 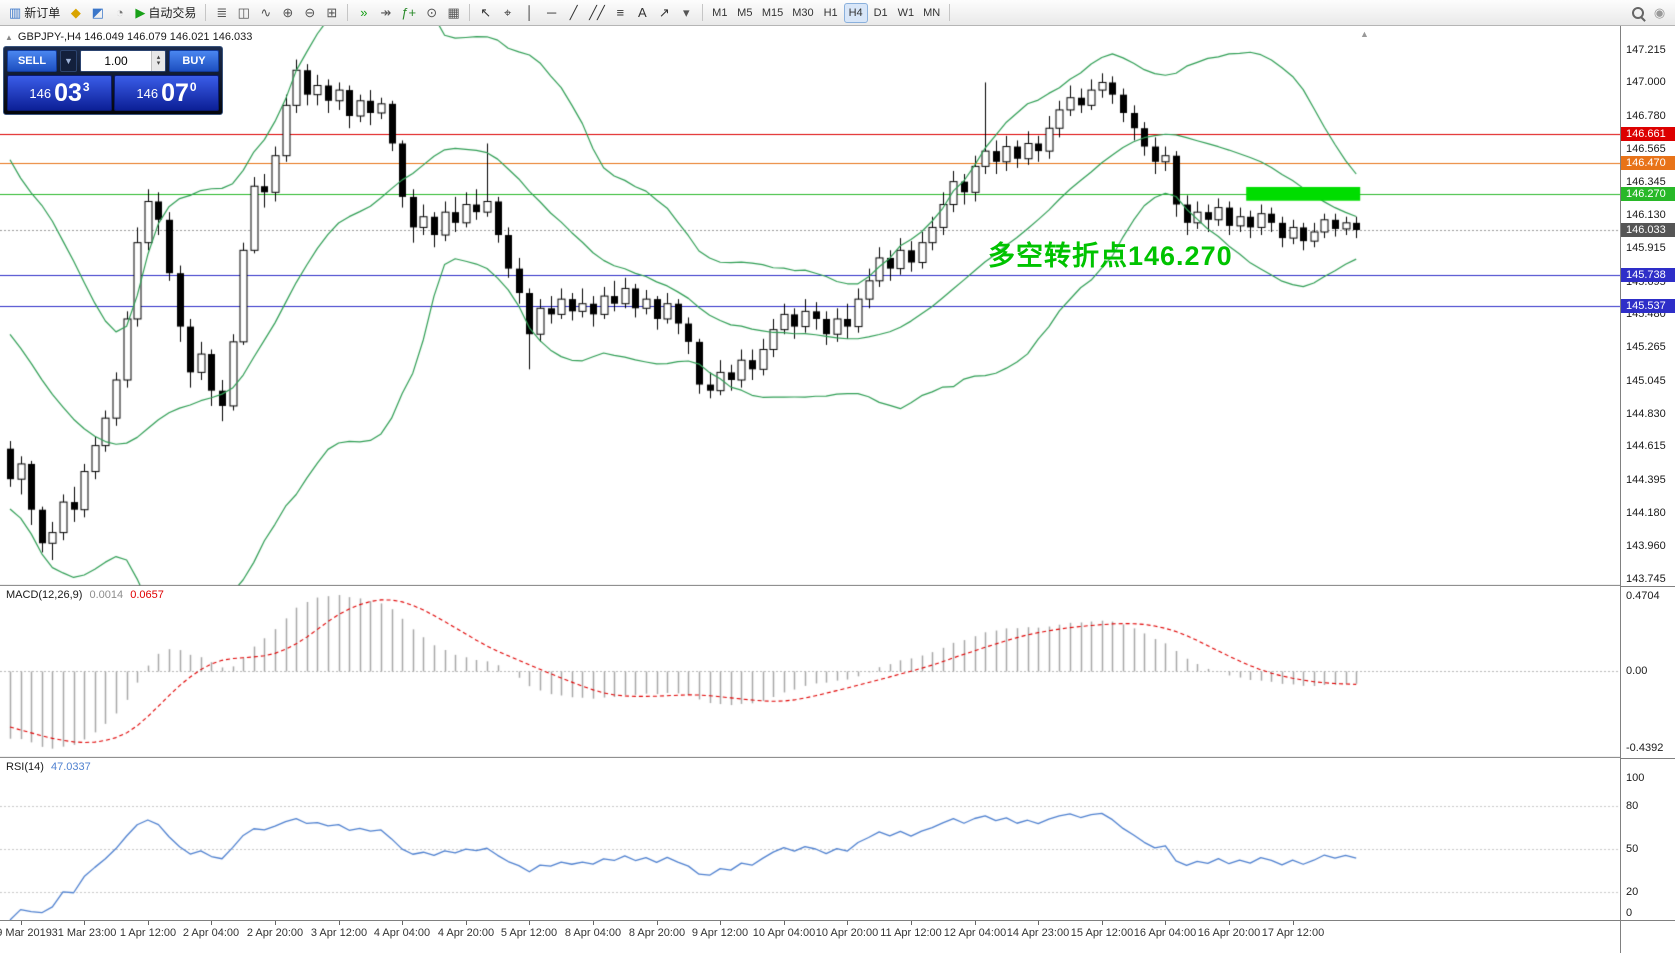 I want to click on profiles-icon: ◩, so click(x=97, y=13).